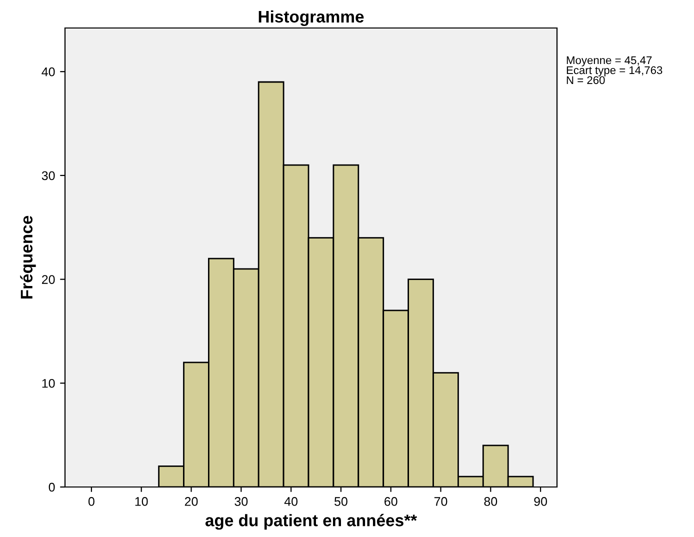  I want to click on x-tick-label: 40, so click(291, 501).